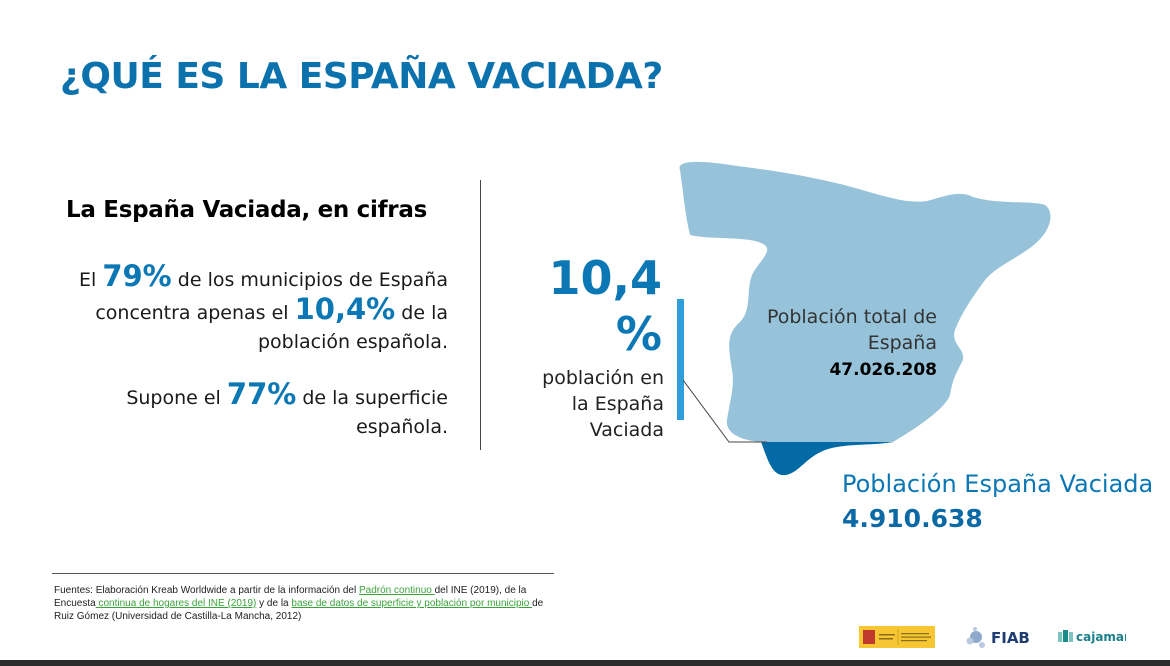  What do you see at coordinates (897, 637) in the screenshot?
I see `gobierno-logo` at bounding box center [897, 637].